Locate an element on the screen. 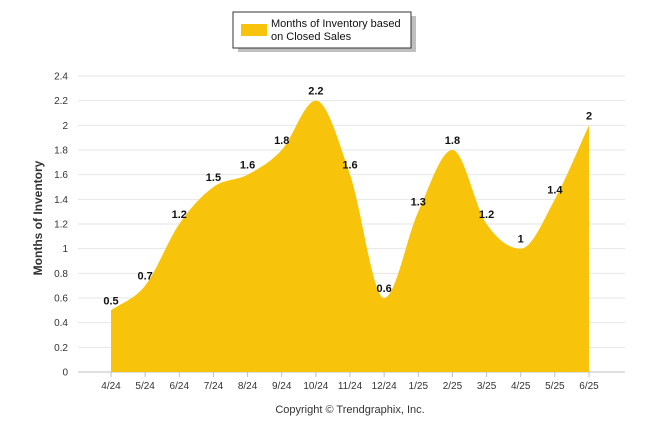 This screenshot has width=646, height=434. x-tick-label: 7/24 is located at coordinates (214, 386).